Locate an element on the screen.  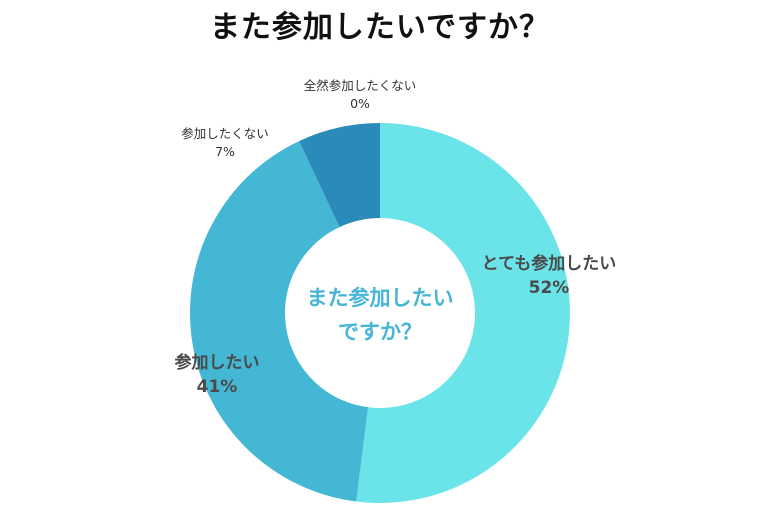
chart-title: また参加したいですか？ is located at coordinates (380, 27).